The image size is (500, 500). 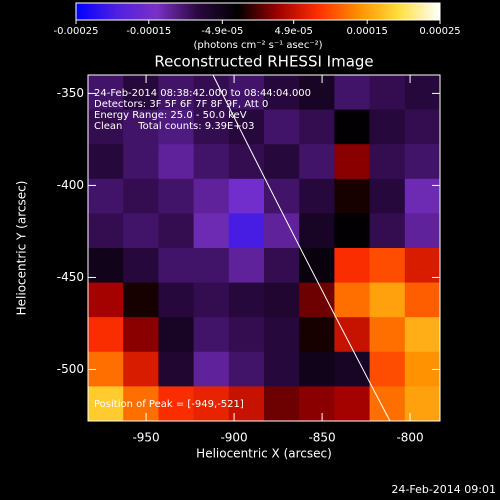 What do you see at coordinates (70, 277) in the screenshot?
I see `y-tick-label: -450` at bounding box center [70, 277].